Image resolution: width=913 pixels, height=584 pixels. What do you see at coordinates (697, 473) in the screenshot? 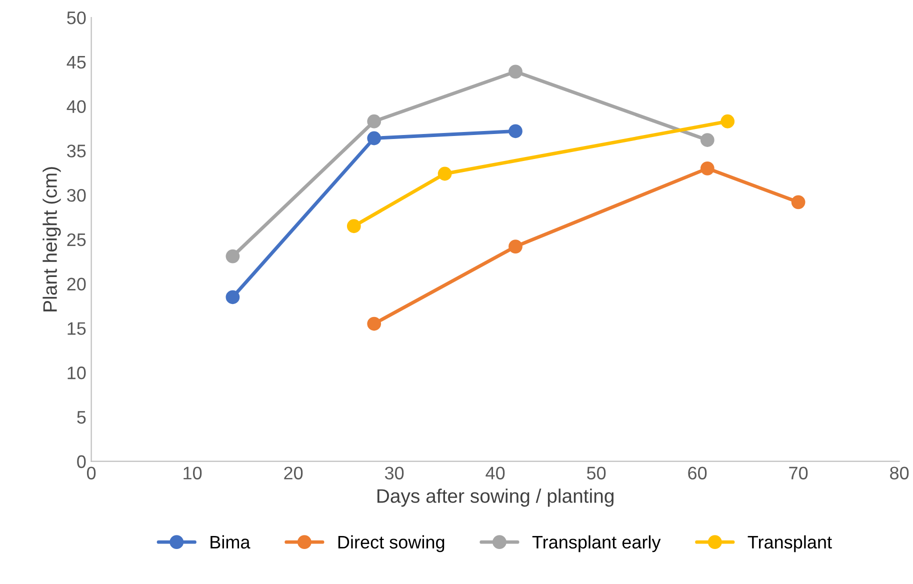
I see `x-tick-label: 60` at bounding box center [697, 473].